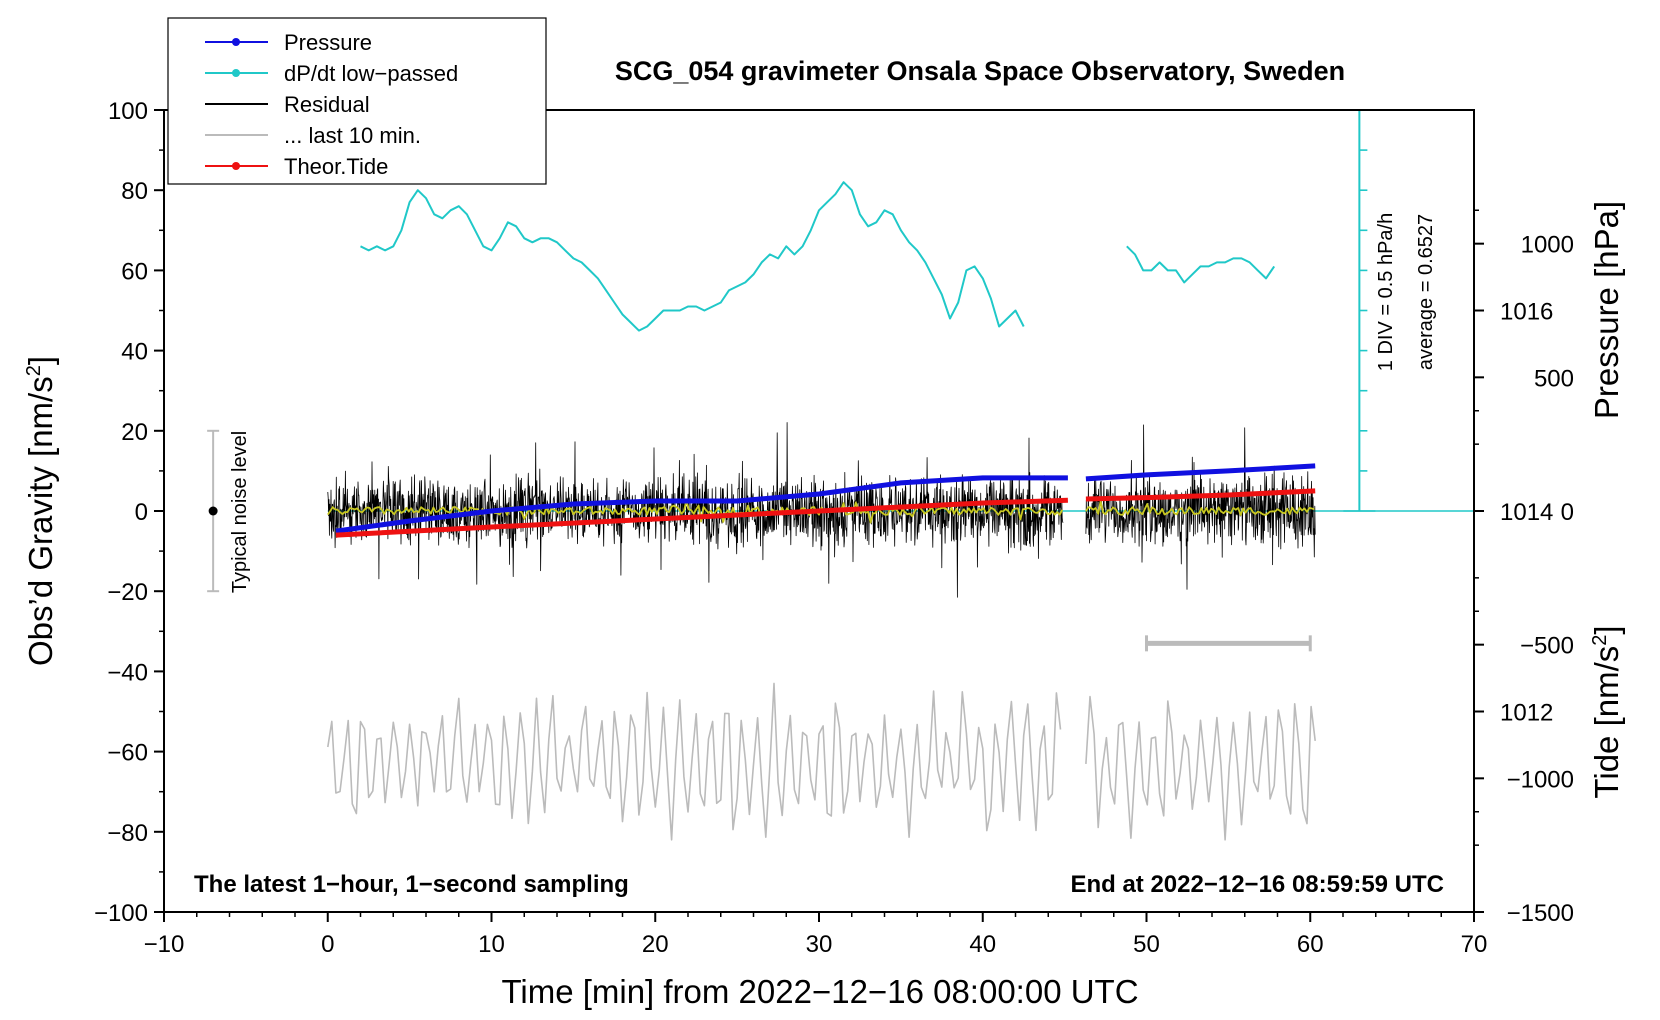 The height and width of the screenshot is (1020, 1660). Describe the element at coordinates (1257, 884) in the screenshot. I see `footer-right: End at 2022−12−16 08:59:59 UTC` at that location.